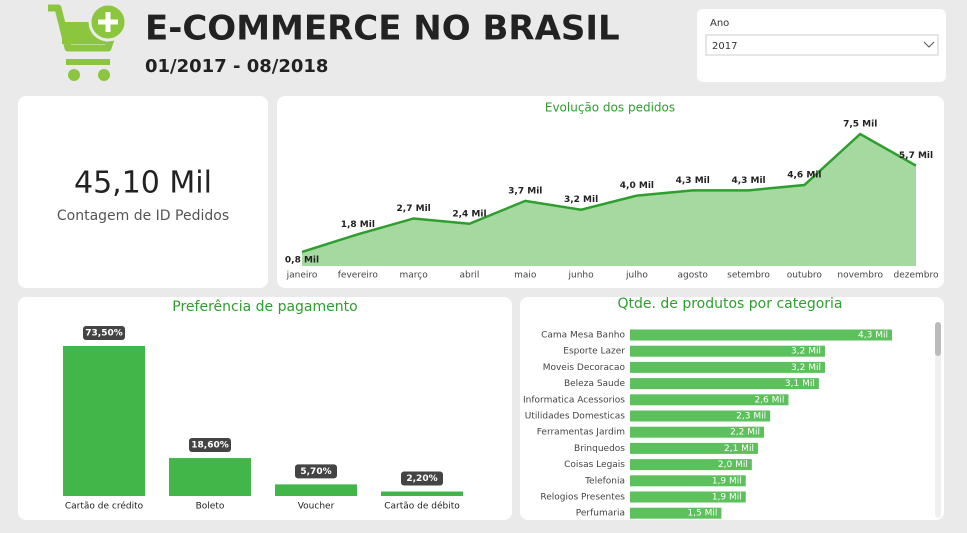 The width and height of the screenshot is (967, 533). I want to click on data-label: 5,70%, so click(315, 472).